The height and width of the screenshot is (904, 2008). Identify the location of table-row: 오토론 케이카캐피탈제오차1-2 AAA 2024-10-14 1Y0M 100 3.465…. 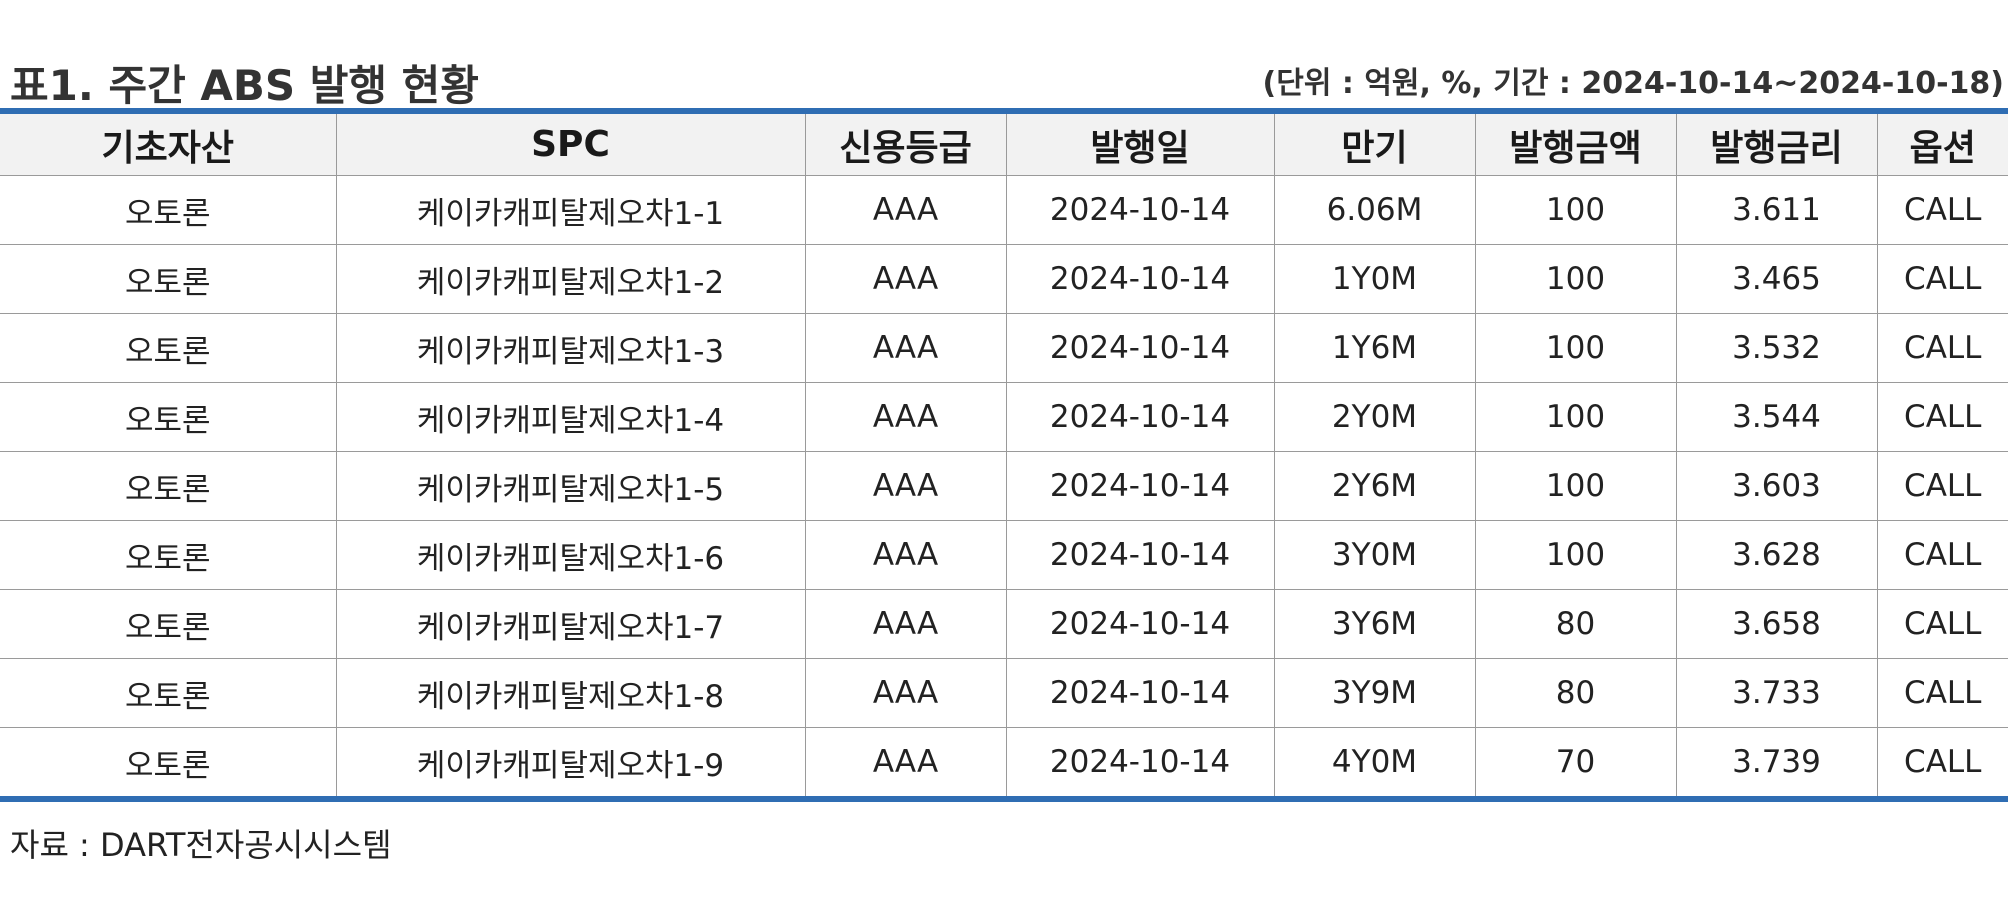
(1004, 279).